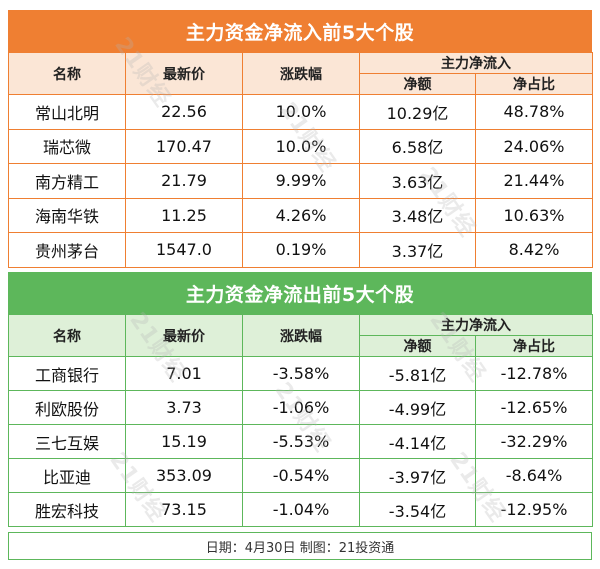 The height and width of the screenshot is (569, 600). I want to click on source-footer: 日期：4月30日 制图：21投资通, so click(300, 546).